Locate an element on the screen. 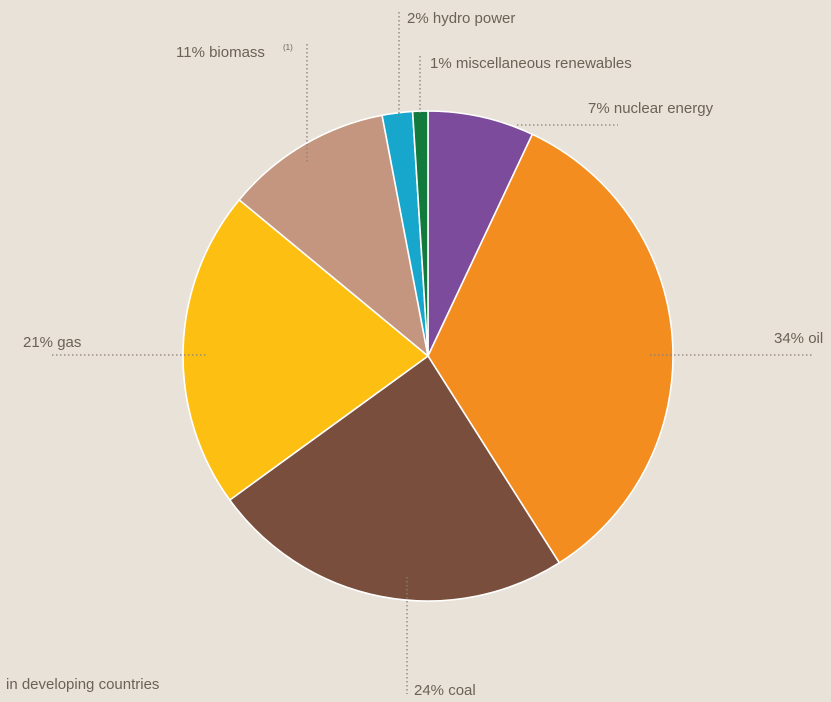 The image size is (831, 702). label-biomass-footnote: (1) is located at coordinates (288, 47).